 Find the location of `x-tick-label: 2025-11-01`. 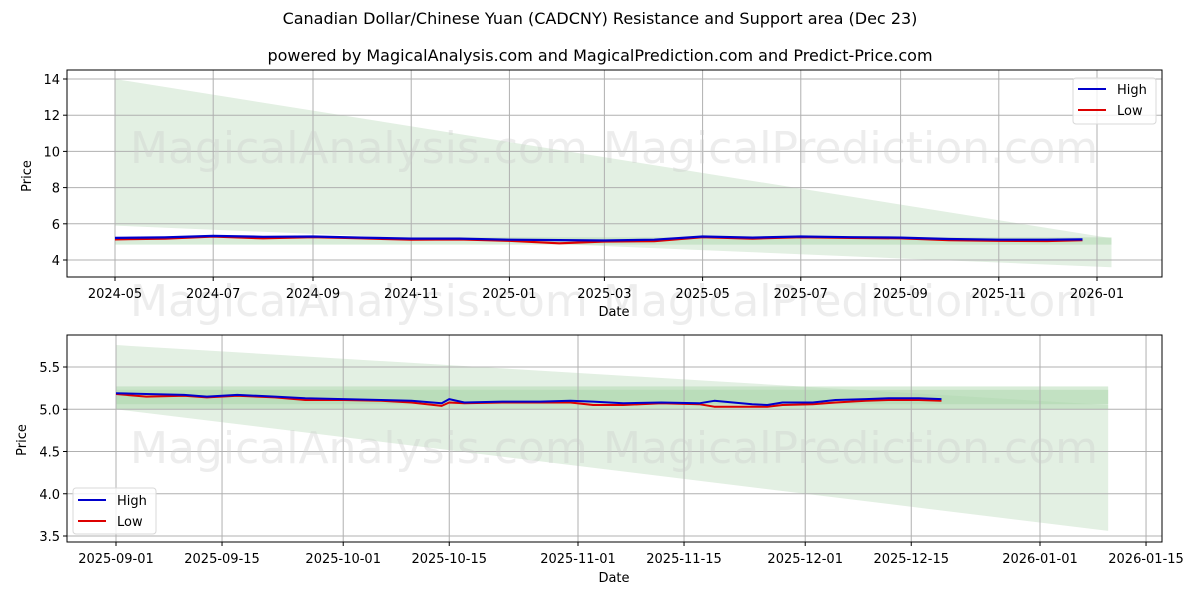

x-tick-label: 2025-11-01 is located at coordinates (578, 559).